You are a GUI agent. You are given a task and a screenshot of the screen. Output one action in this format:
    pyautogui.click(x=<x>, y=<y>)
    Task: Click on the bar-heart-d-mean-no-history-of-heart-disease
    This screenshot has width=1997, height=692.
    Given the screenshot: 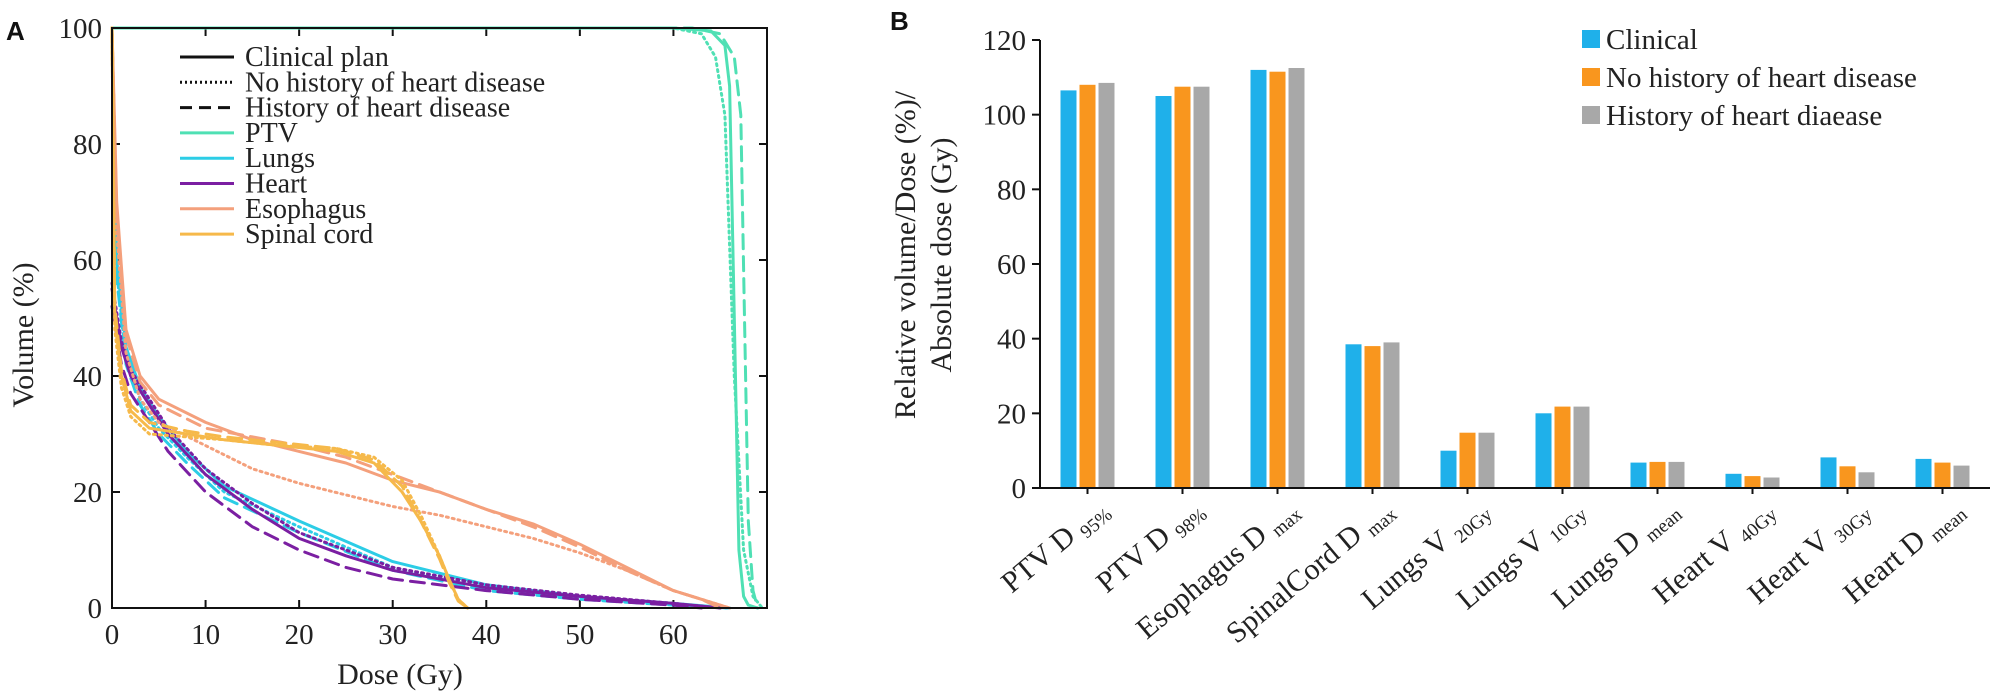 What is the action you would take?
    pyautogui.click(x=1942, y=475)
    